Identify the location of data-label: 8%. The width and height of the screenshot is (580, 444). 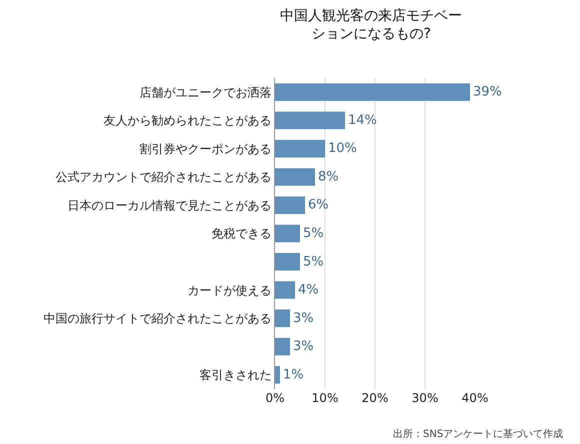
(328, 176).